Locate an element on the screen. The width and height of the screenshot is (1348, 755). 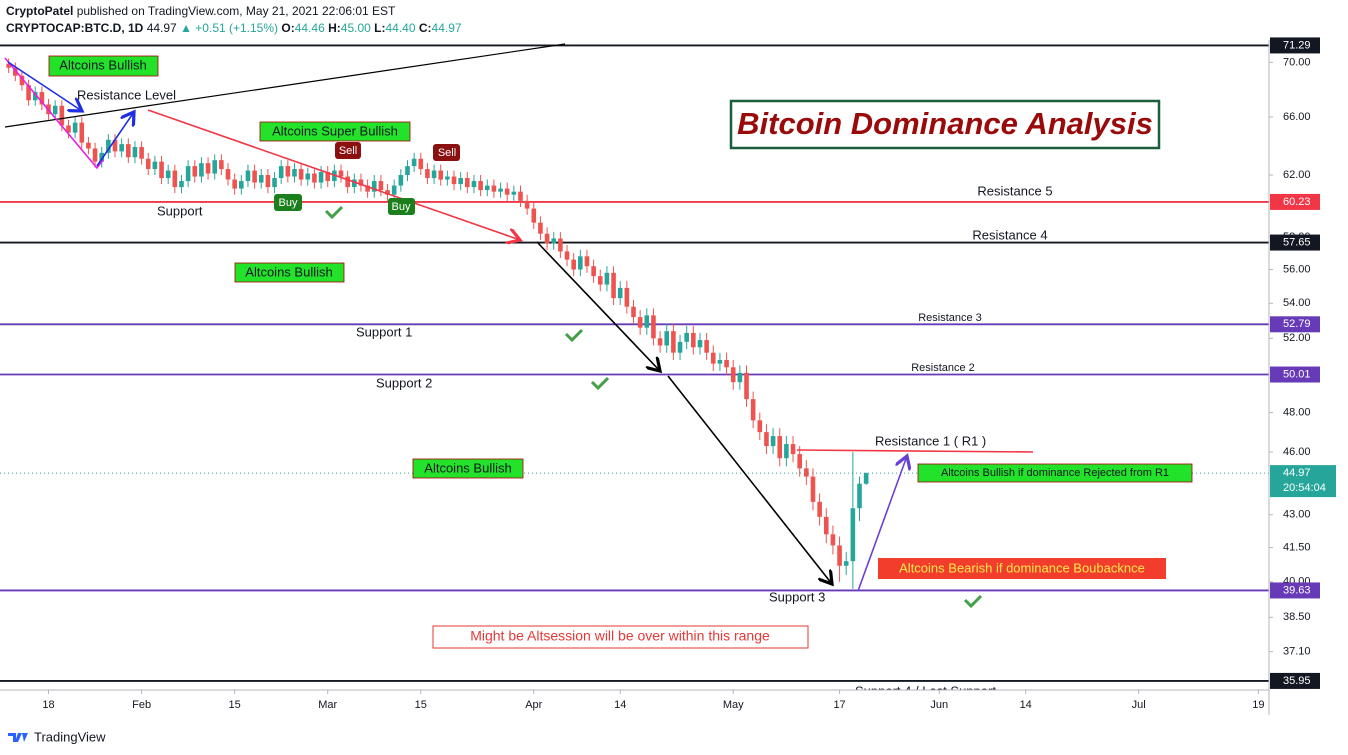
y-tick-label: 48.00 is located at coordinates (1297, 413).